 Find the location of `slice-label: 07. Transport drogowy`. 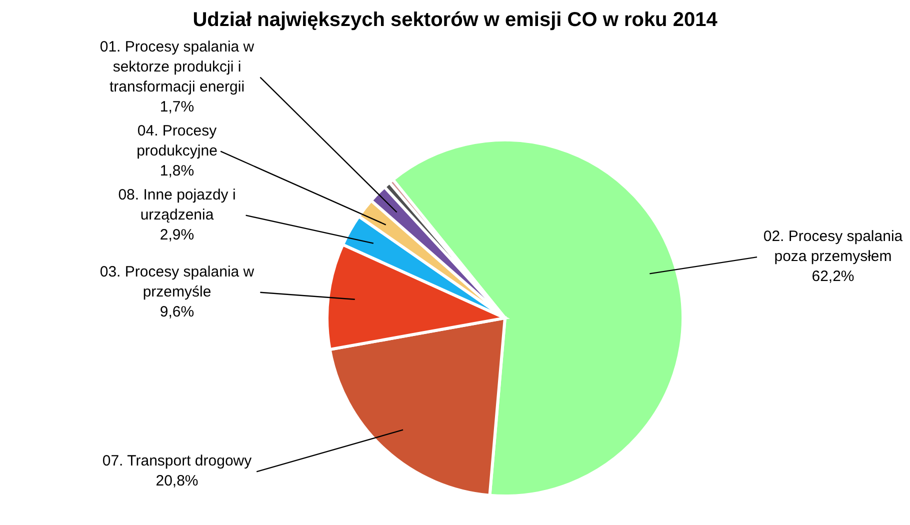

slice-label: 07. Transport drogowy is located at coordinates (177, 461).